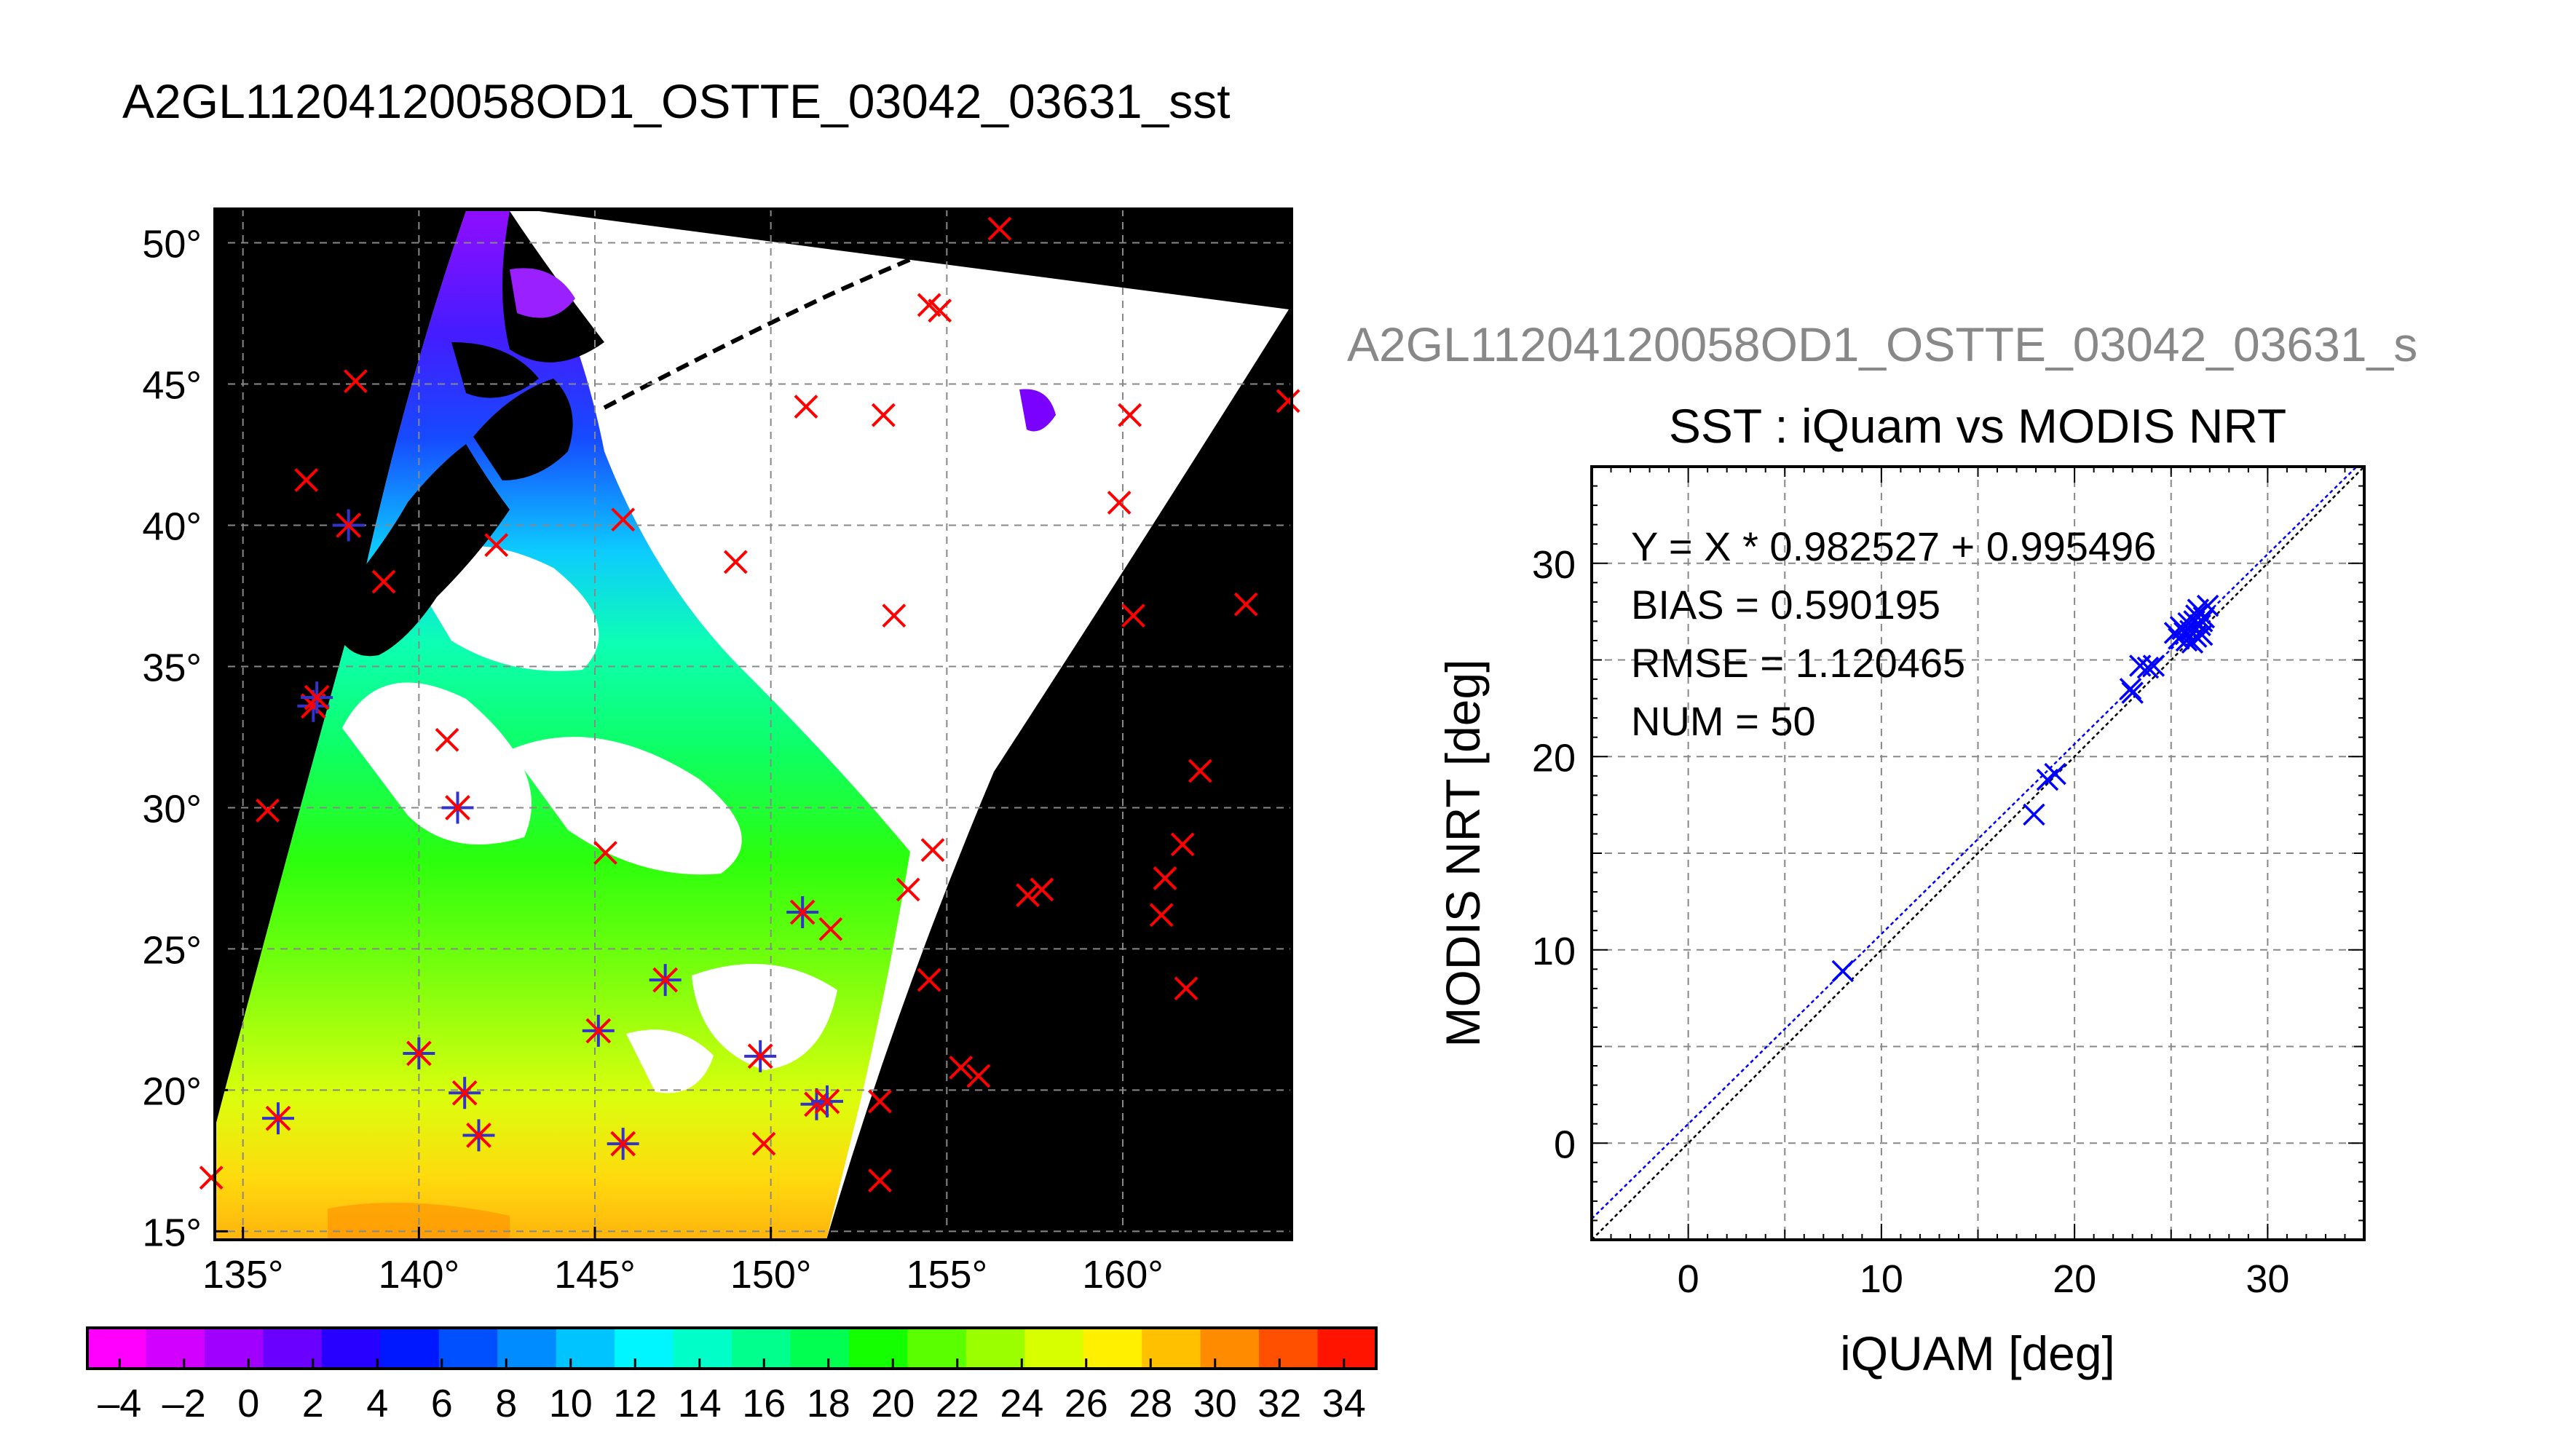 The width and height of the screenshot is (2555, 1456). What do you see at coordinates (732, 1391) in the screenshot?
I see `colorbar-ticks: –4 –2 0 2 4 6 8 10 12 14 16 18 20 22 24 26 28 30 32 34` at bounding box center [732, 1391].